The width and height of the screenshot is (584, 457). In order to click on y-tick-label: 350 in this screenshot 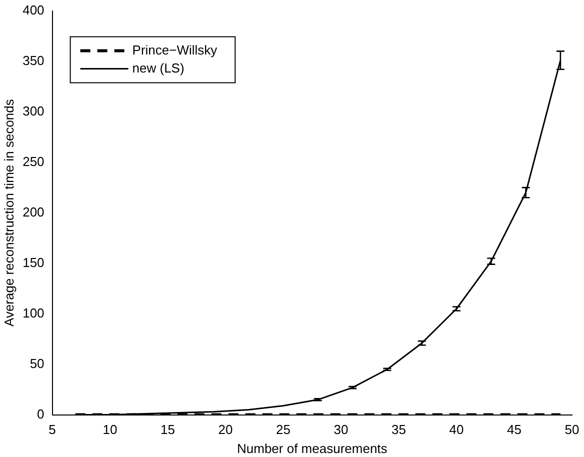, I will do `click(33, 60)`.